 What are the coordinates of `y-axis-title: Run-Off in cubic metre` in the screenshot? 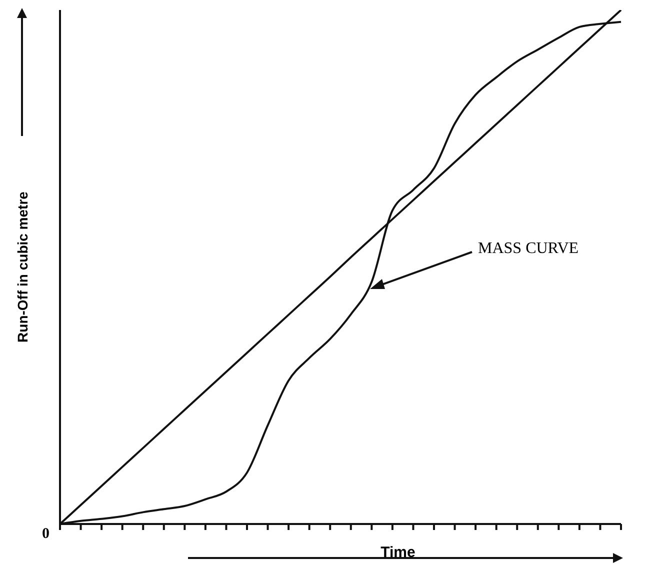 It's located at (22, 267).